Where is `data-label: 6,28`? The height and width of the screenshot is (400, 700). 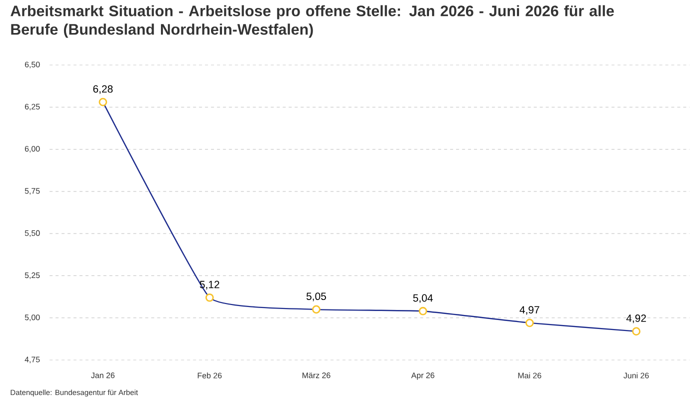
data-label: 6,28 is located at coordinates (103, 89).